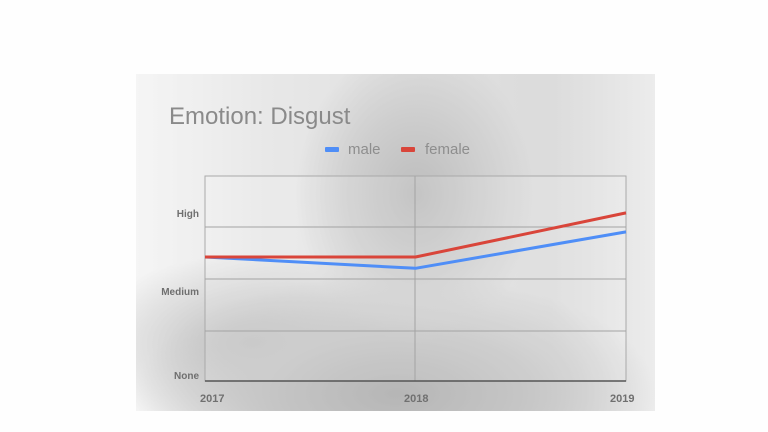 The width and height of the screenshot is (768, 432). Describe the element at coordinates (416, 399) in the screenshot. I see `x-tick-2018: 2018` at that location.